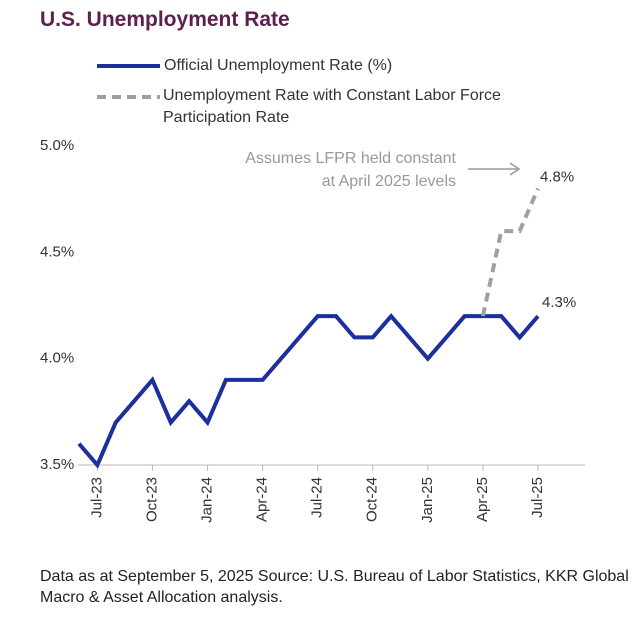 Image resolution: width=639 pixels, height=619 pixels. Describe the element at coordinates (557, 177) in the screenshot. I see `data-label: 4.8%` at that location.